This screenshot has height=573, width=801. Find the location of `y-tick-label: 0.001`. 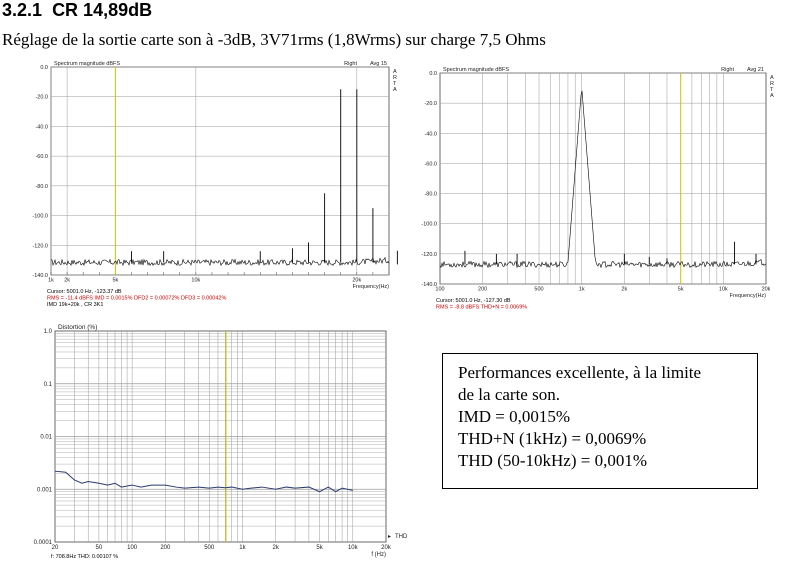

y-tick-label: 0.001 is located at coordinates (45, 490).